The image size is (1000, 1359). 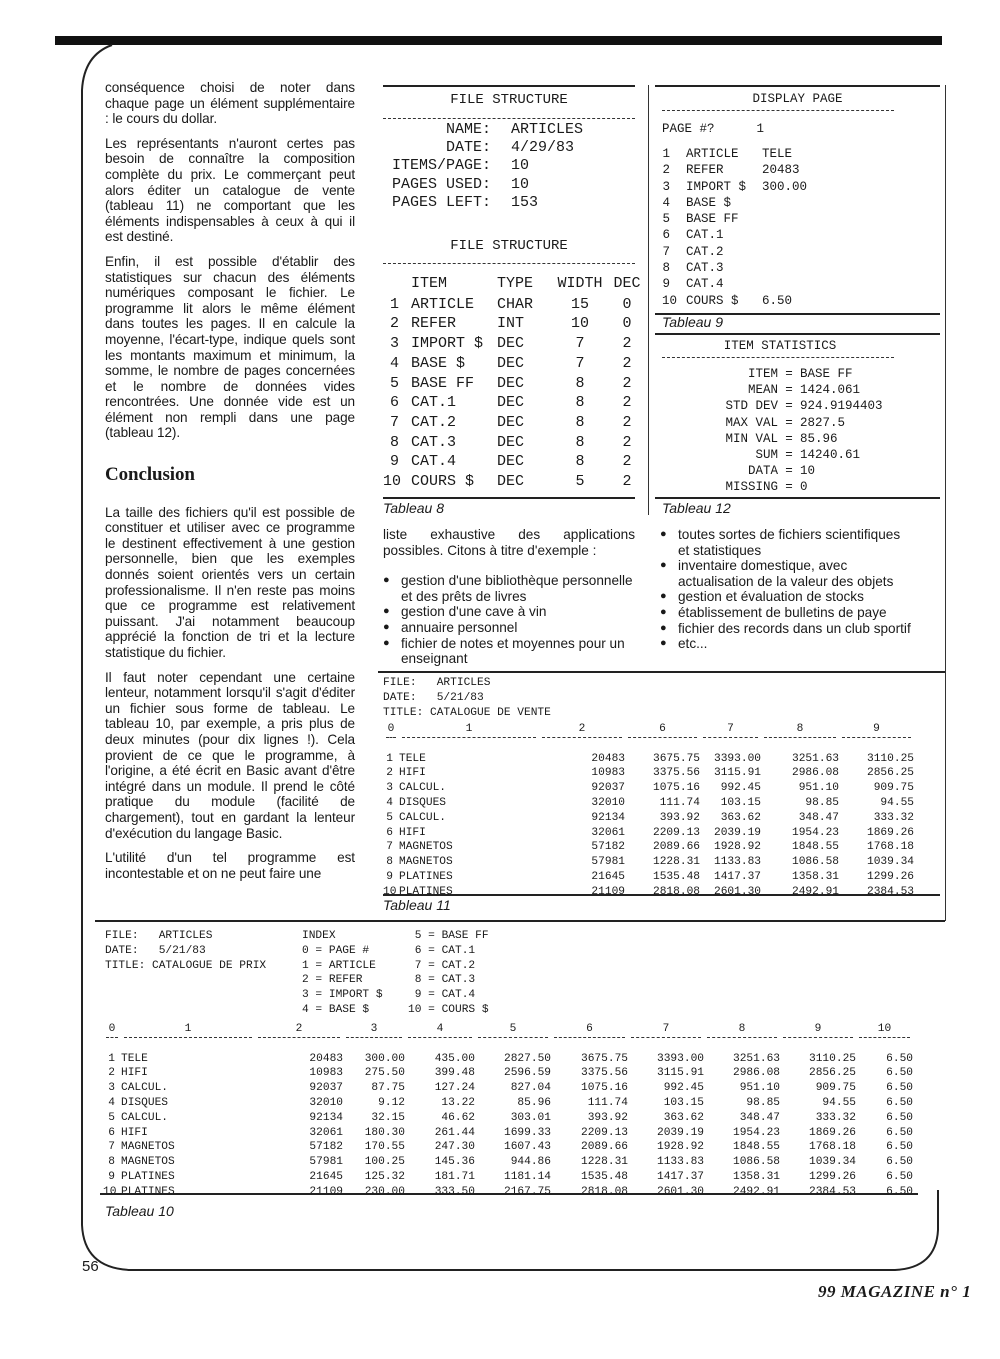 What do you see at coordinates (417, 905) in the screenshot?
I see `table11-caption: Tableau 11` at bounding box center [417, 905].